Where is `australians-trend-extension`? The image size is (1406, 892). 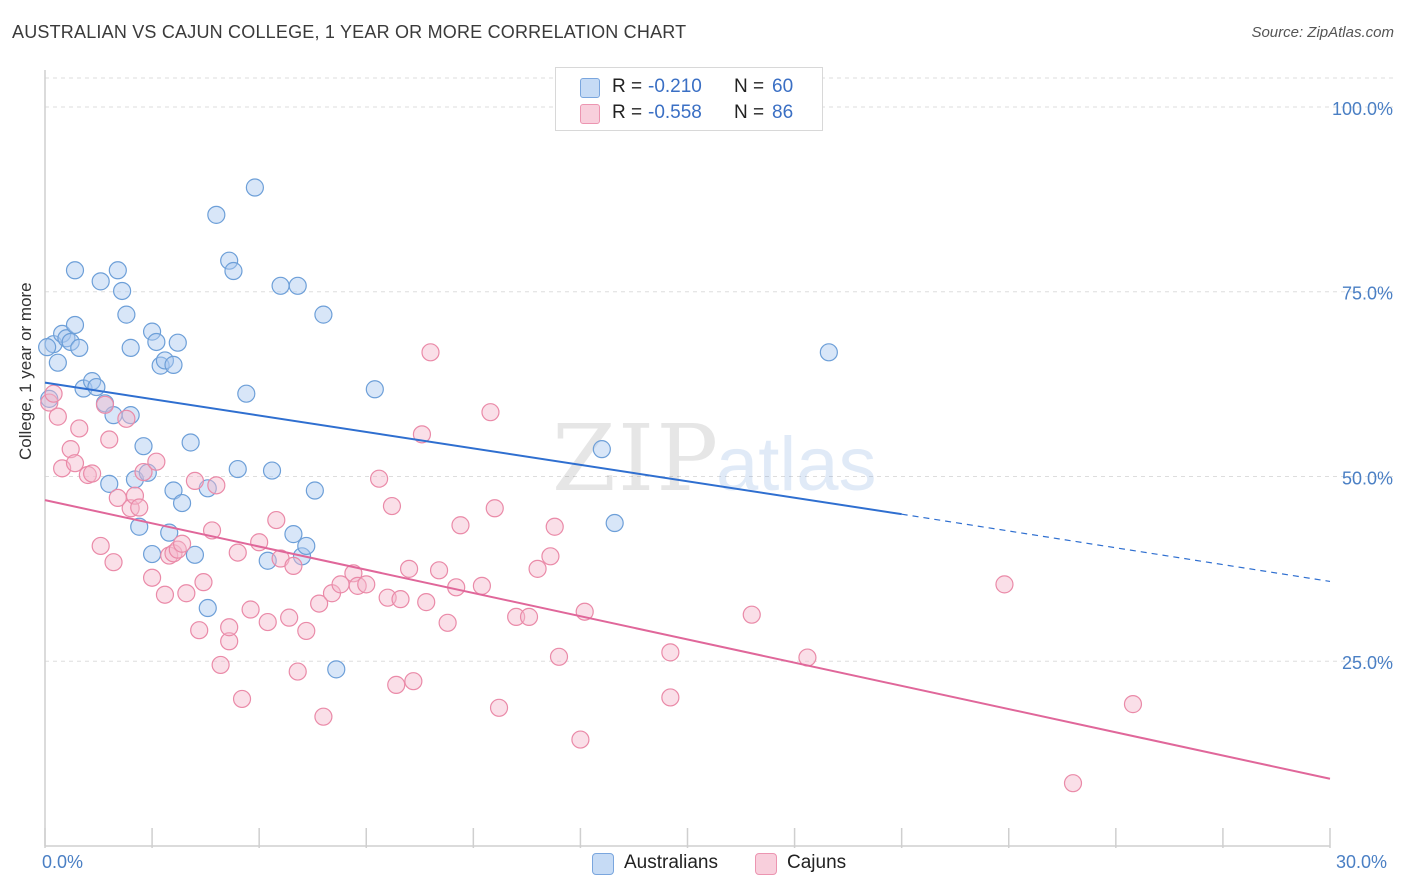
australians-trend-extension is located at coordinates (1116, 548).